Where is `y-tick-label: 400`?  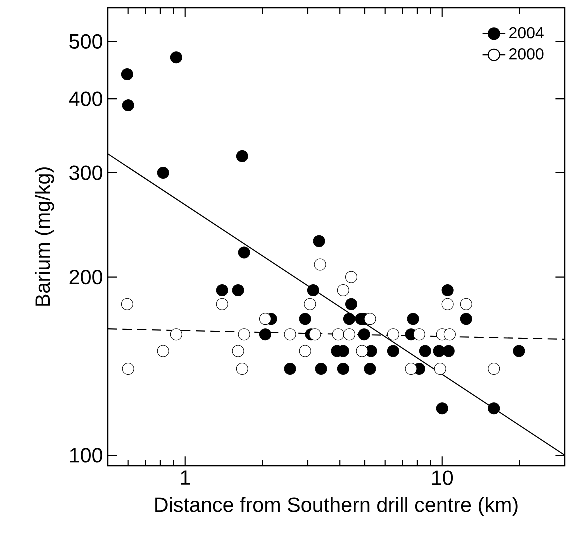 y-tick-label: 400 is located at coordinates (85, 99).